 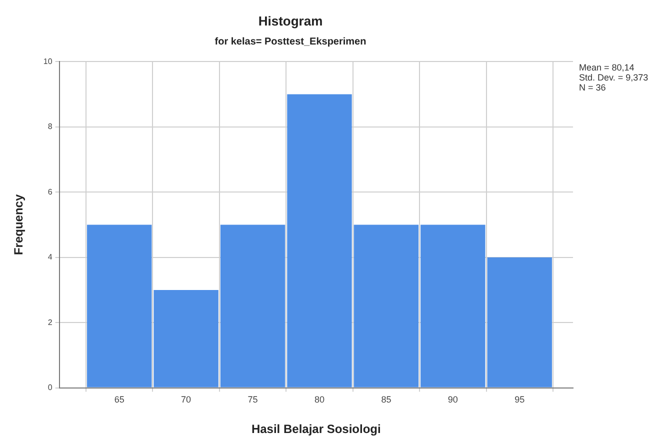 I want to click on x-tick-label: 95, so click(x=519, y=399).